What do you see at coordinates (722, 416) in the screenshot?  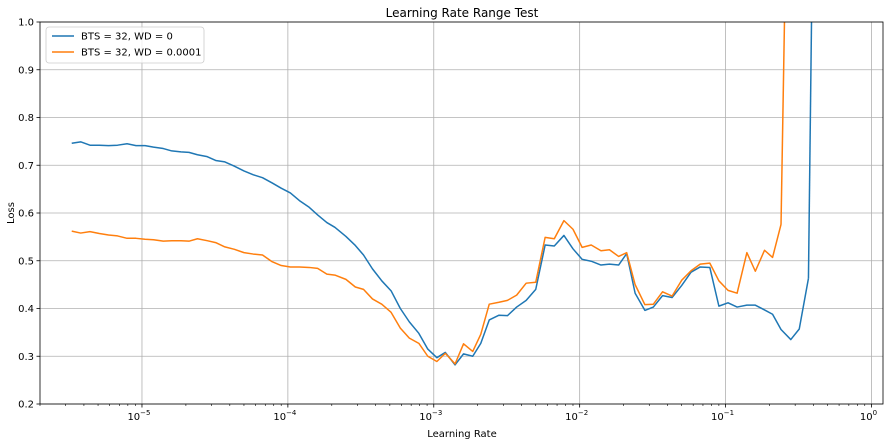 I see `x-tick-label: 10⁻¹` at bounding box center [722, 416].